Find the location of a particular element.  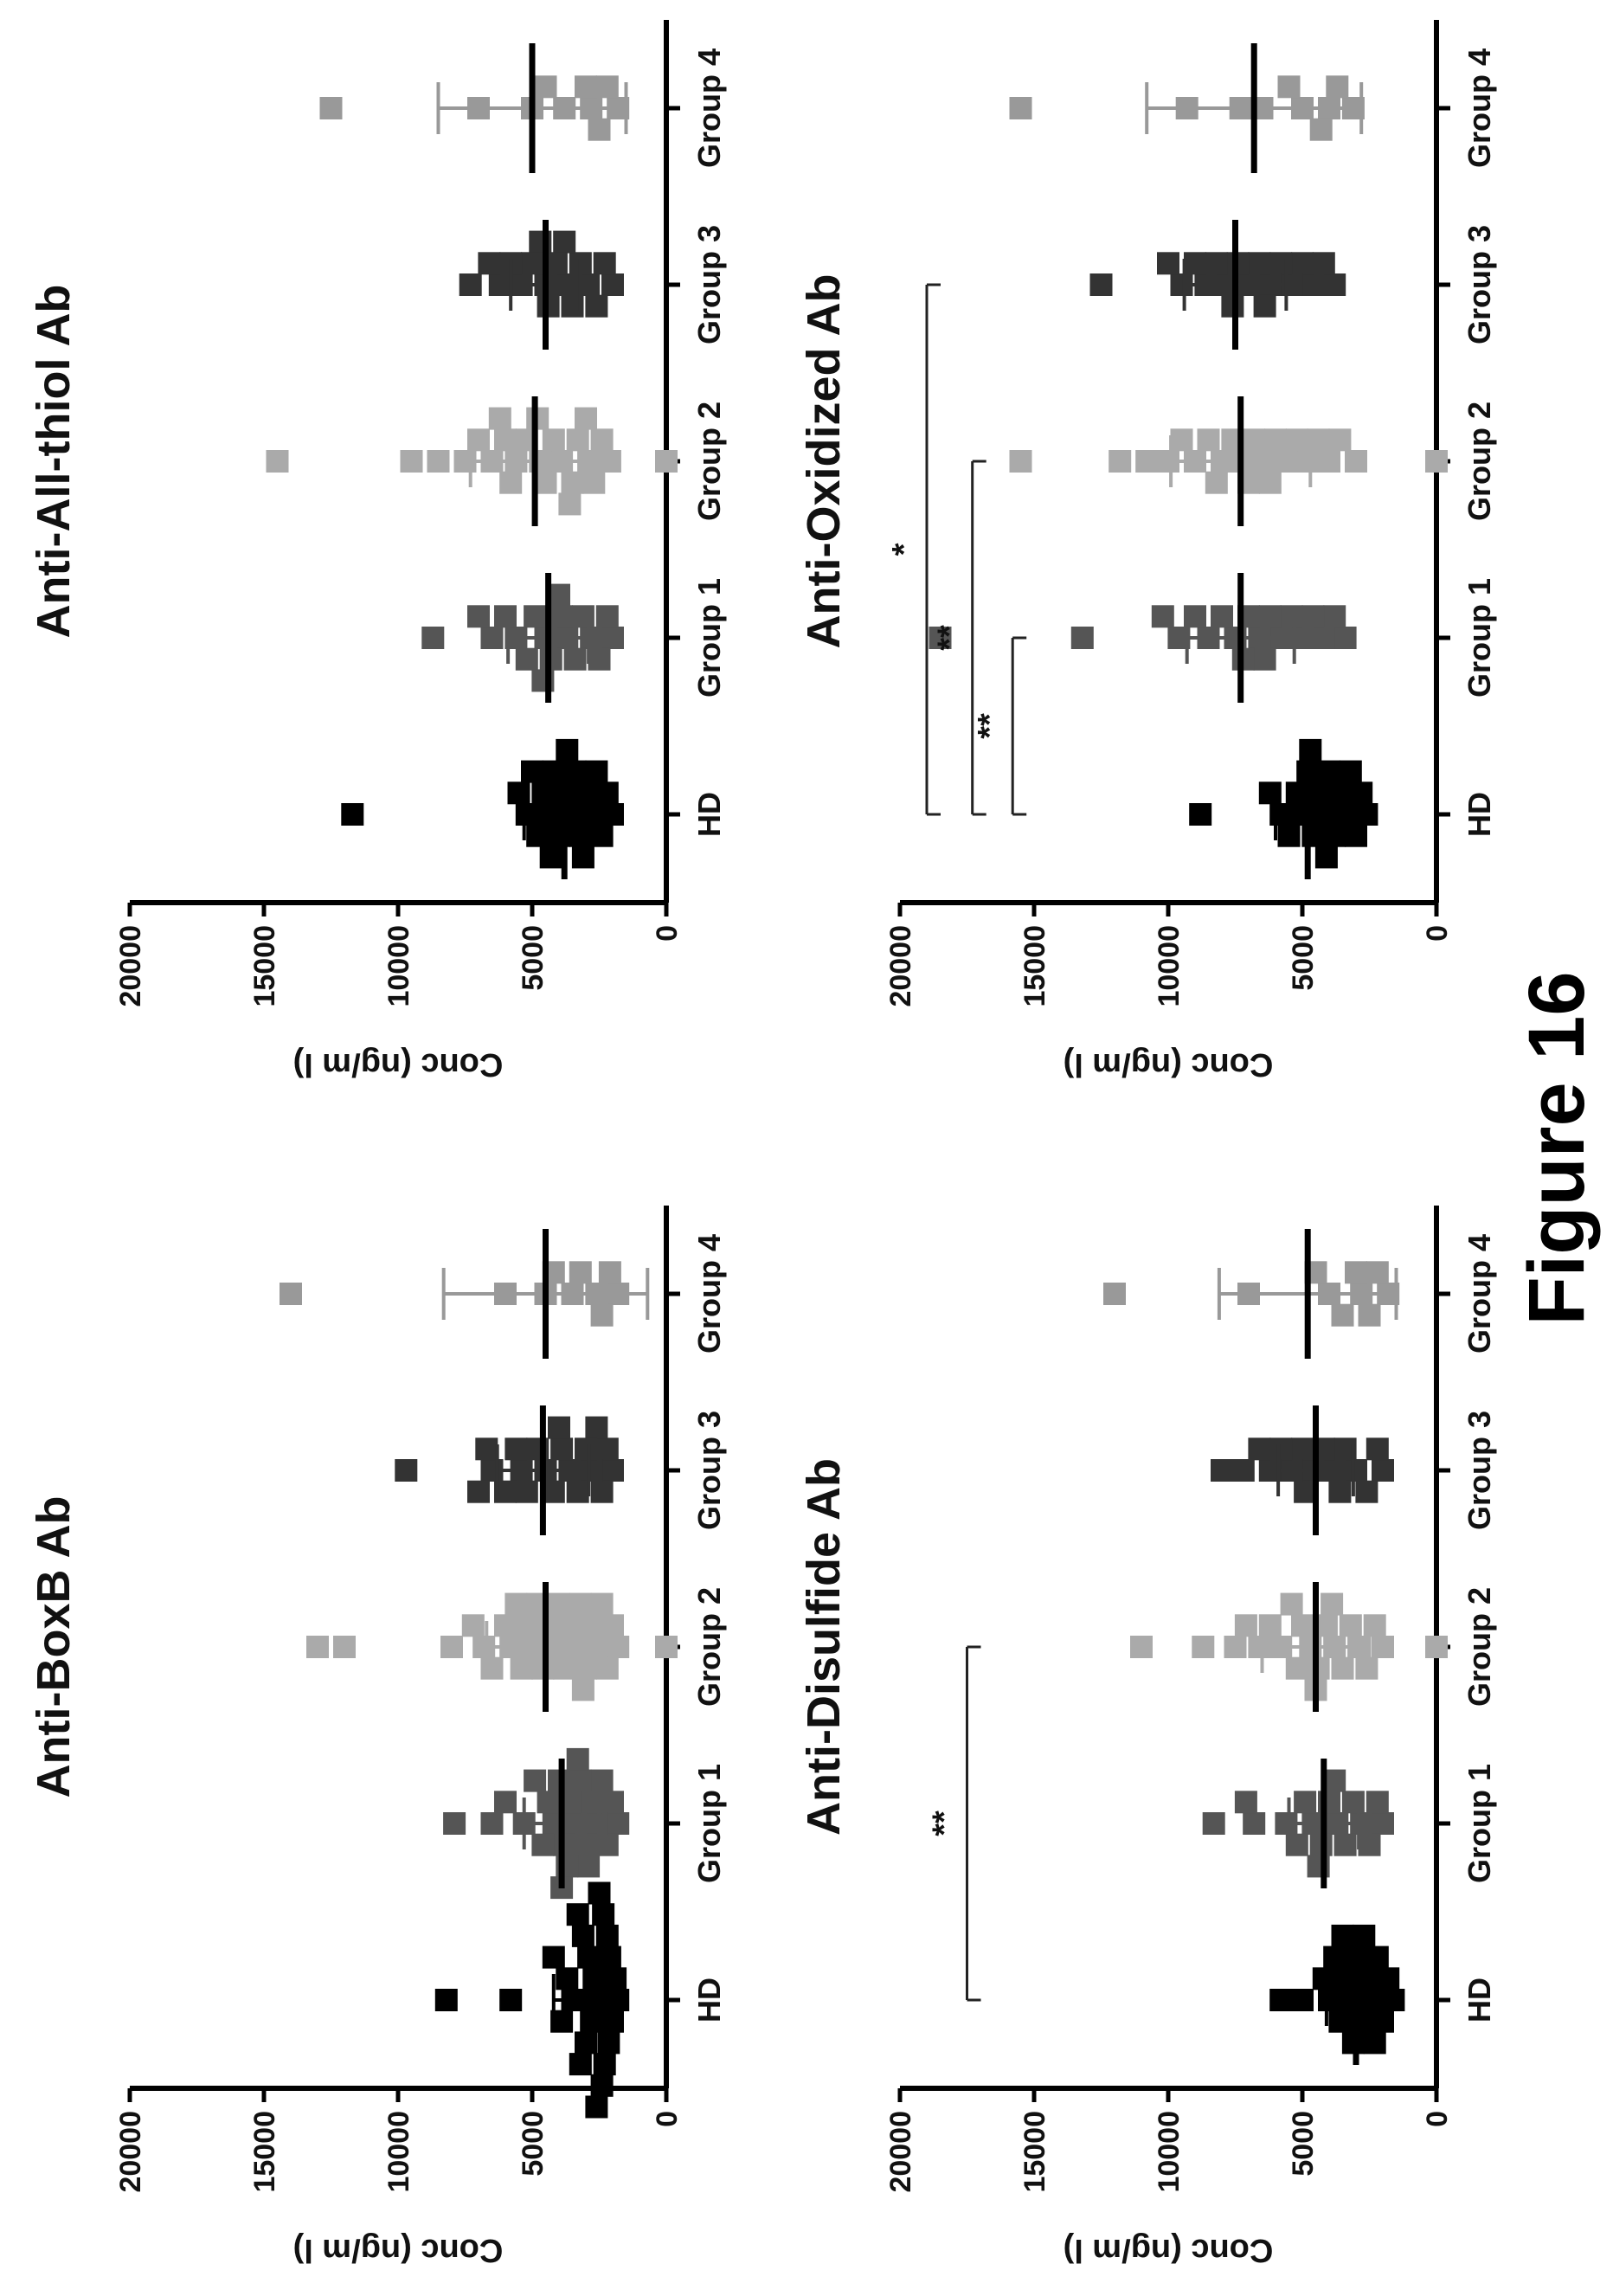

x-tick-label: HD is located at coordinates (1479, 814).